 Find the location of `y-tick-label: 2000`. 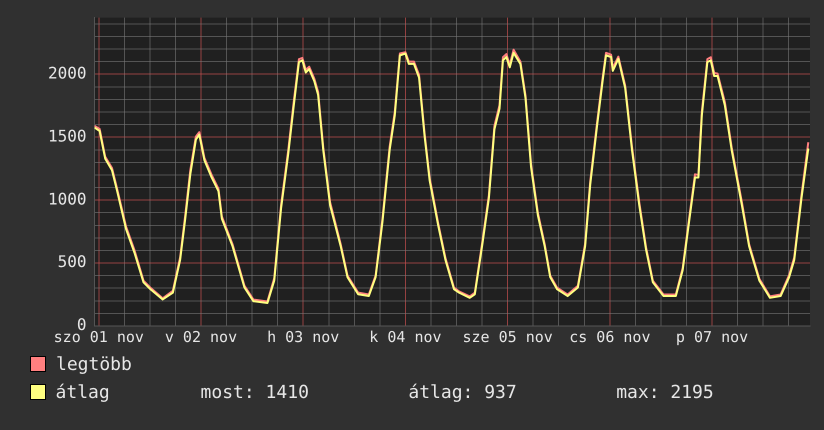

y-tick-label: 2000 is located at coordinates (67, 72).